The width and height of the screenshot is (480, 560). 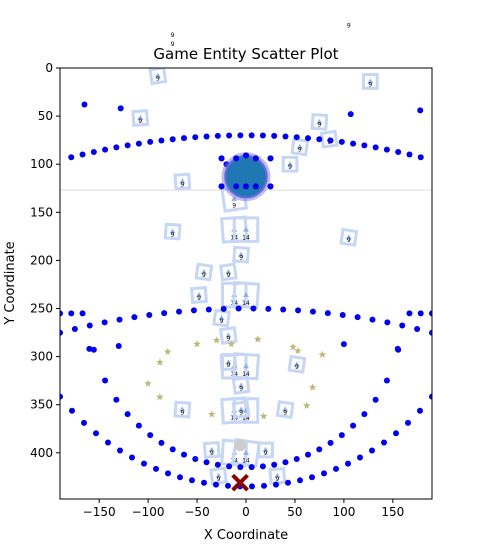 What do you see at coordinates (246, 512) in the screenshot?
I see `x-tick-label: 0` at bounding box center [246, 512].